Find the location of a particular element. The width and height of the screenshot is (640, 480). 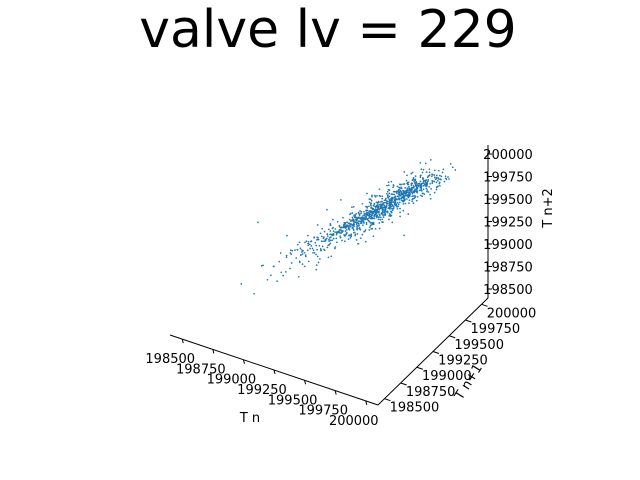

y-tick-label: 199500 is located at coordinates (479, 345).